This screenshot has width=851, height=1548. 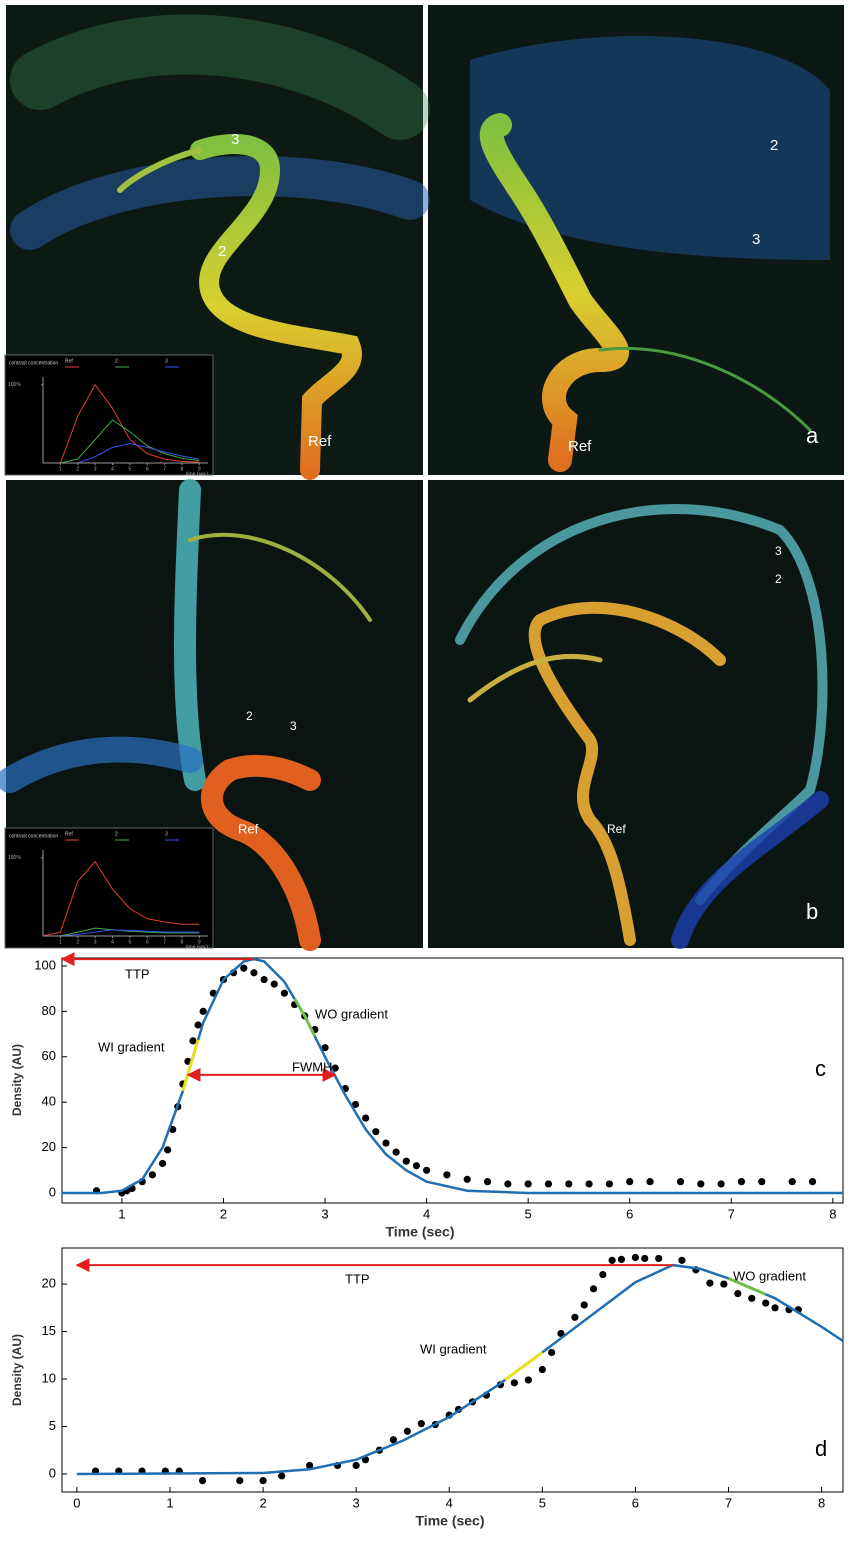 I want to click on inset-tick-label: 7, so click(x=164, y=469).